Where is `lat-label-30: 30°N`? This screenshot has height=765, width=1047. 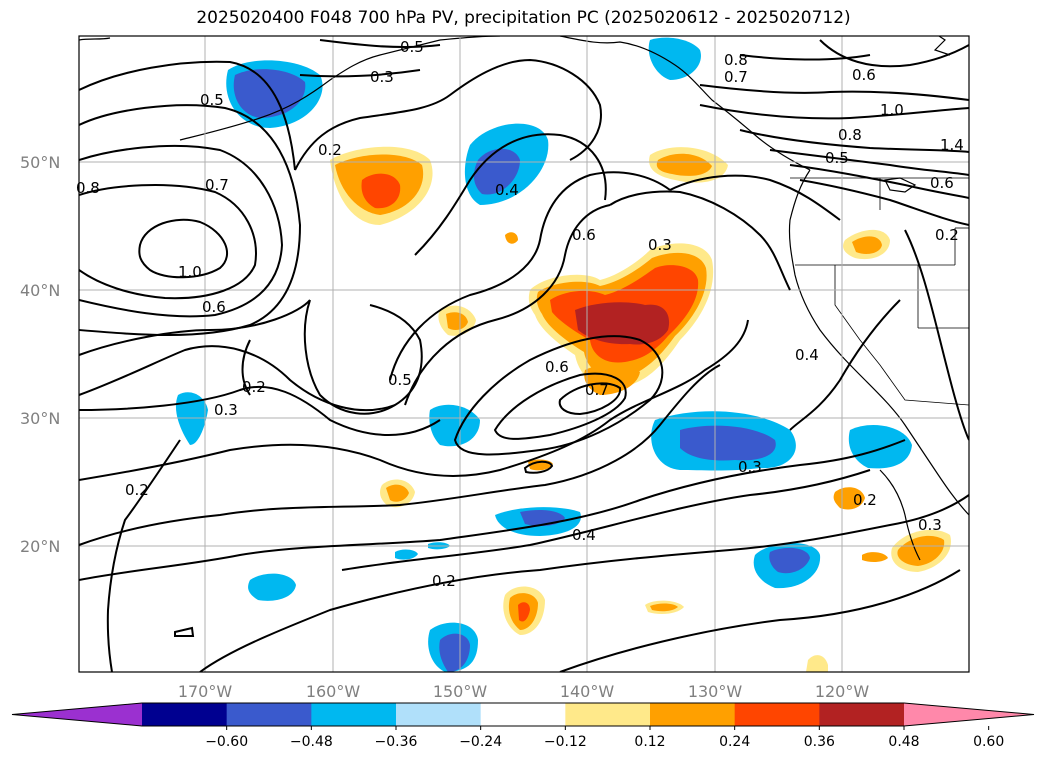 lat-label-30: 30°N is located at coordinates (40, 418).